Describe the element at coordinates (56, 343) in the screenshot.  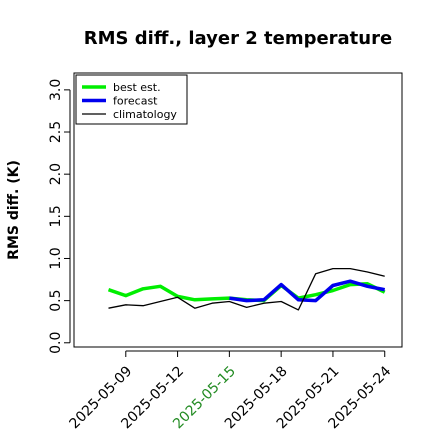
I see `y-tick-label: 0.0` at that location.